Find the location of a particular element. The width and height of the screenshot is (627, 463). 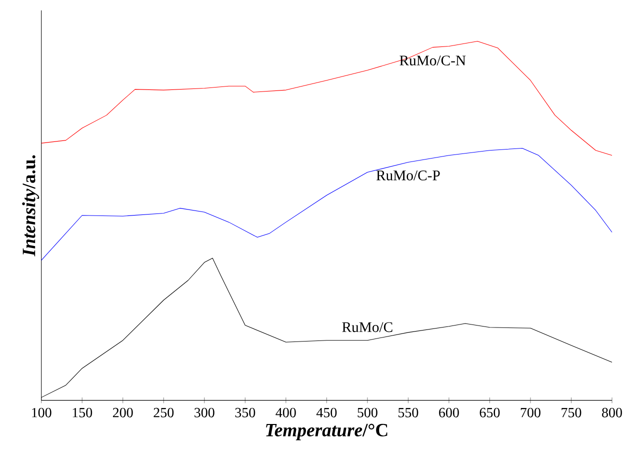

x-tick-label: 400 is located at coordinates (286, 413).